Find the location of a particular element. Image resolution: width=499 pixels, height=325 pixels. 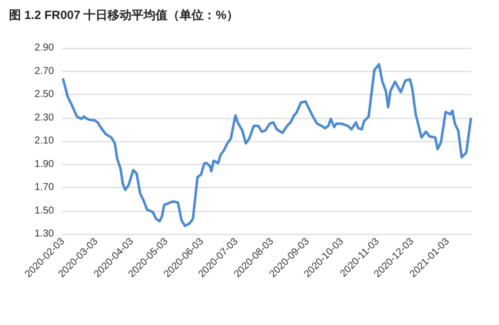

y-tick-label: 1.30 is located at coordinates (44, 234).